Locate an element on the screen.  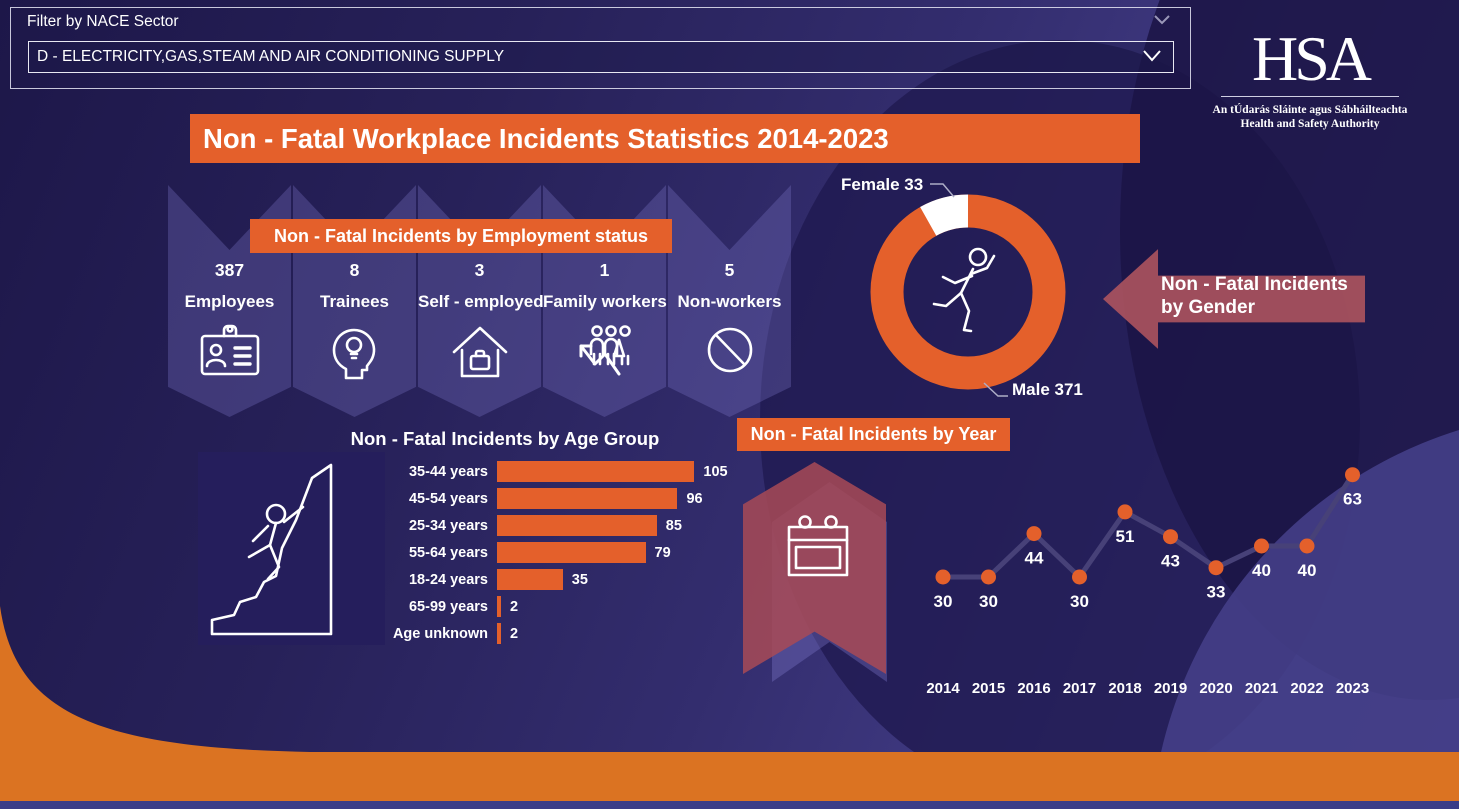
year-axis-label: 2022 is located at coordinates (1306, 688).